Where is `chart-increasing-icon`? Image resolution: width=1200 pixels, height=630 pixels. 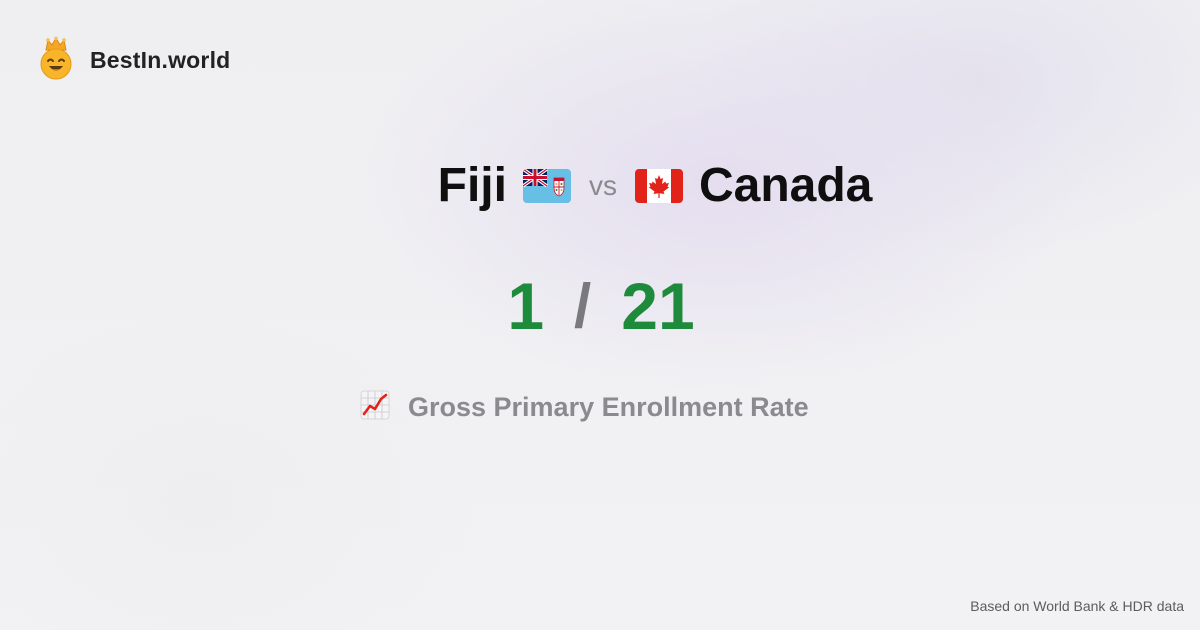 chart-increasing-icon is located at coordinates (375, 407).